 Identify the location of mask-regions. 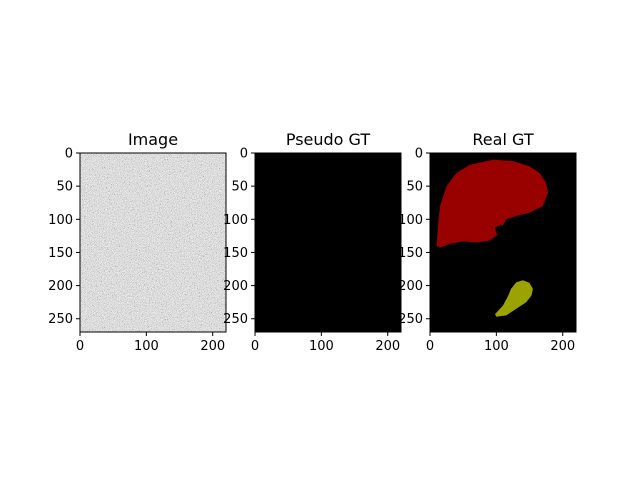
(492, 238).